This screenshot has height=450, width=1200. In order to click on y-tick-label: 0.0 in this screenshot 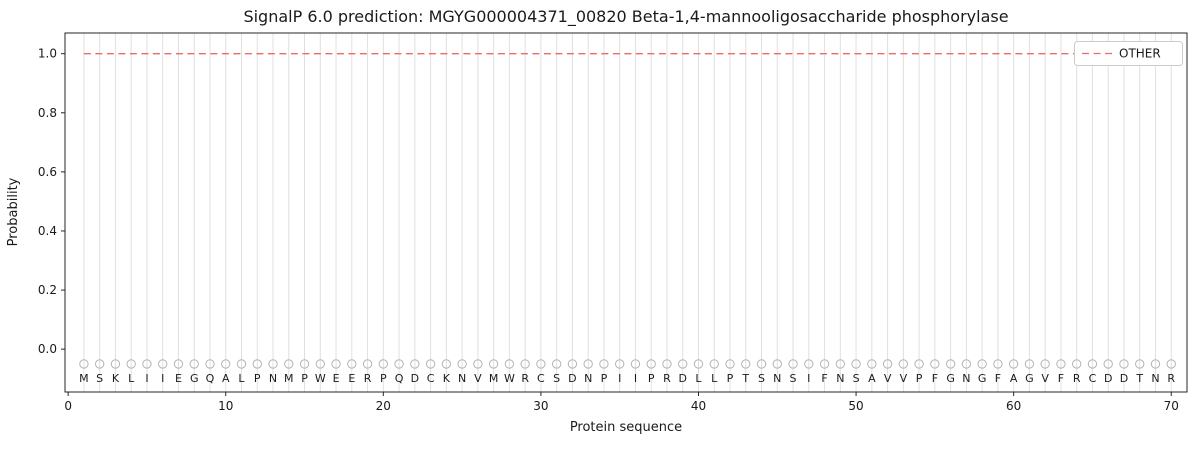, I will do `click(47, 349)`.